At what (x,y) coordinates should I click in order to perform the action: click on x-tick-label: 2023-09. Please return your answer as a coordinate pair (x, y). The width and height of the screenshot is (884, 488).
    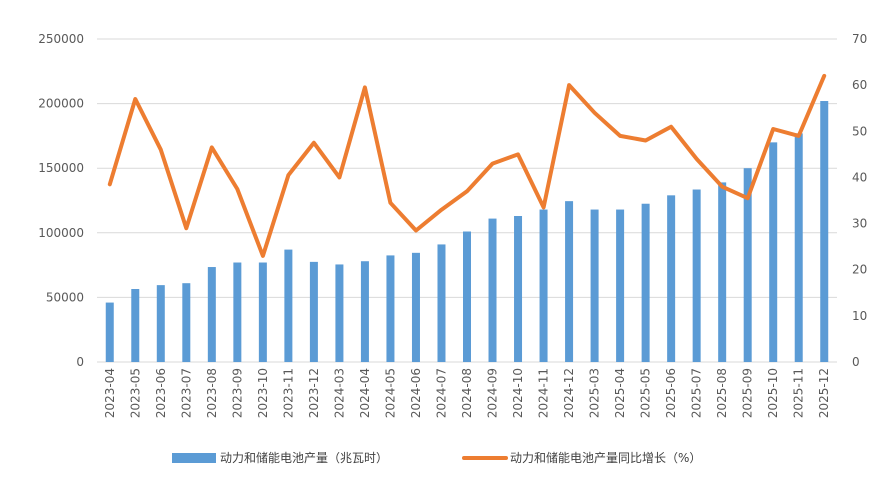
    Looking at the image, I should click on (237, 393).